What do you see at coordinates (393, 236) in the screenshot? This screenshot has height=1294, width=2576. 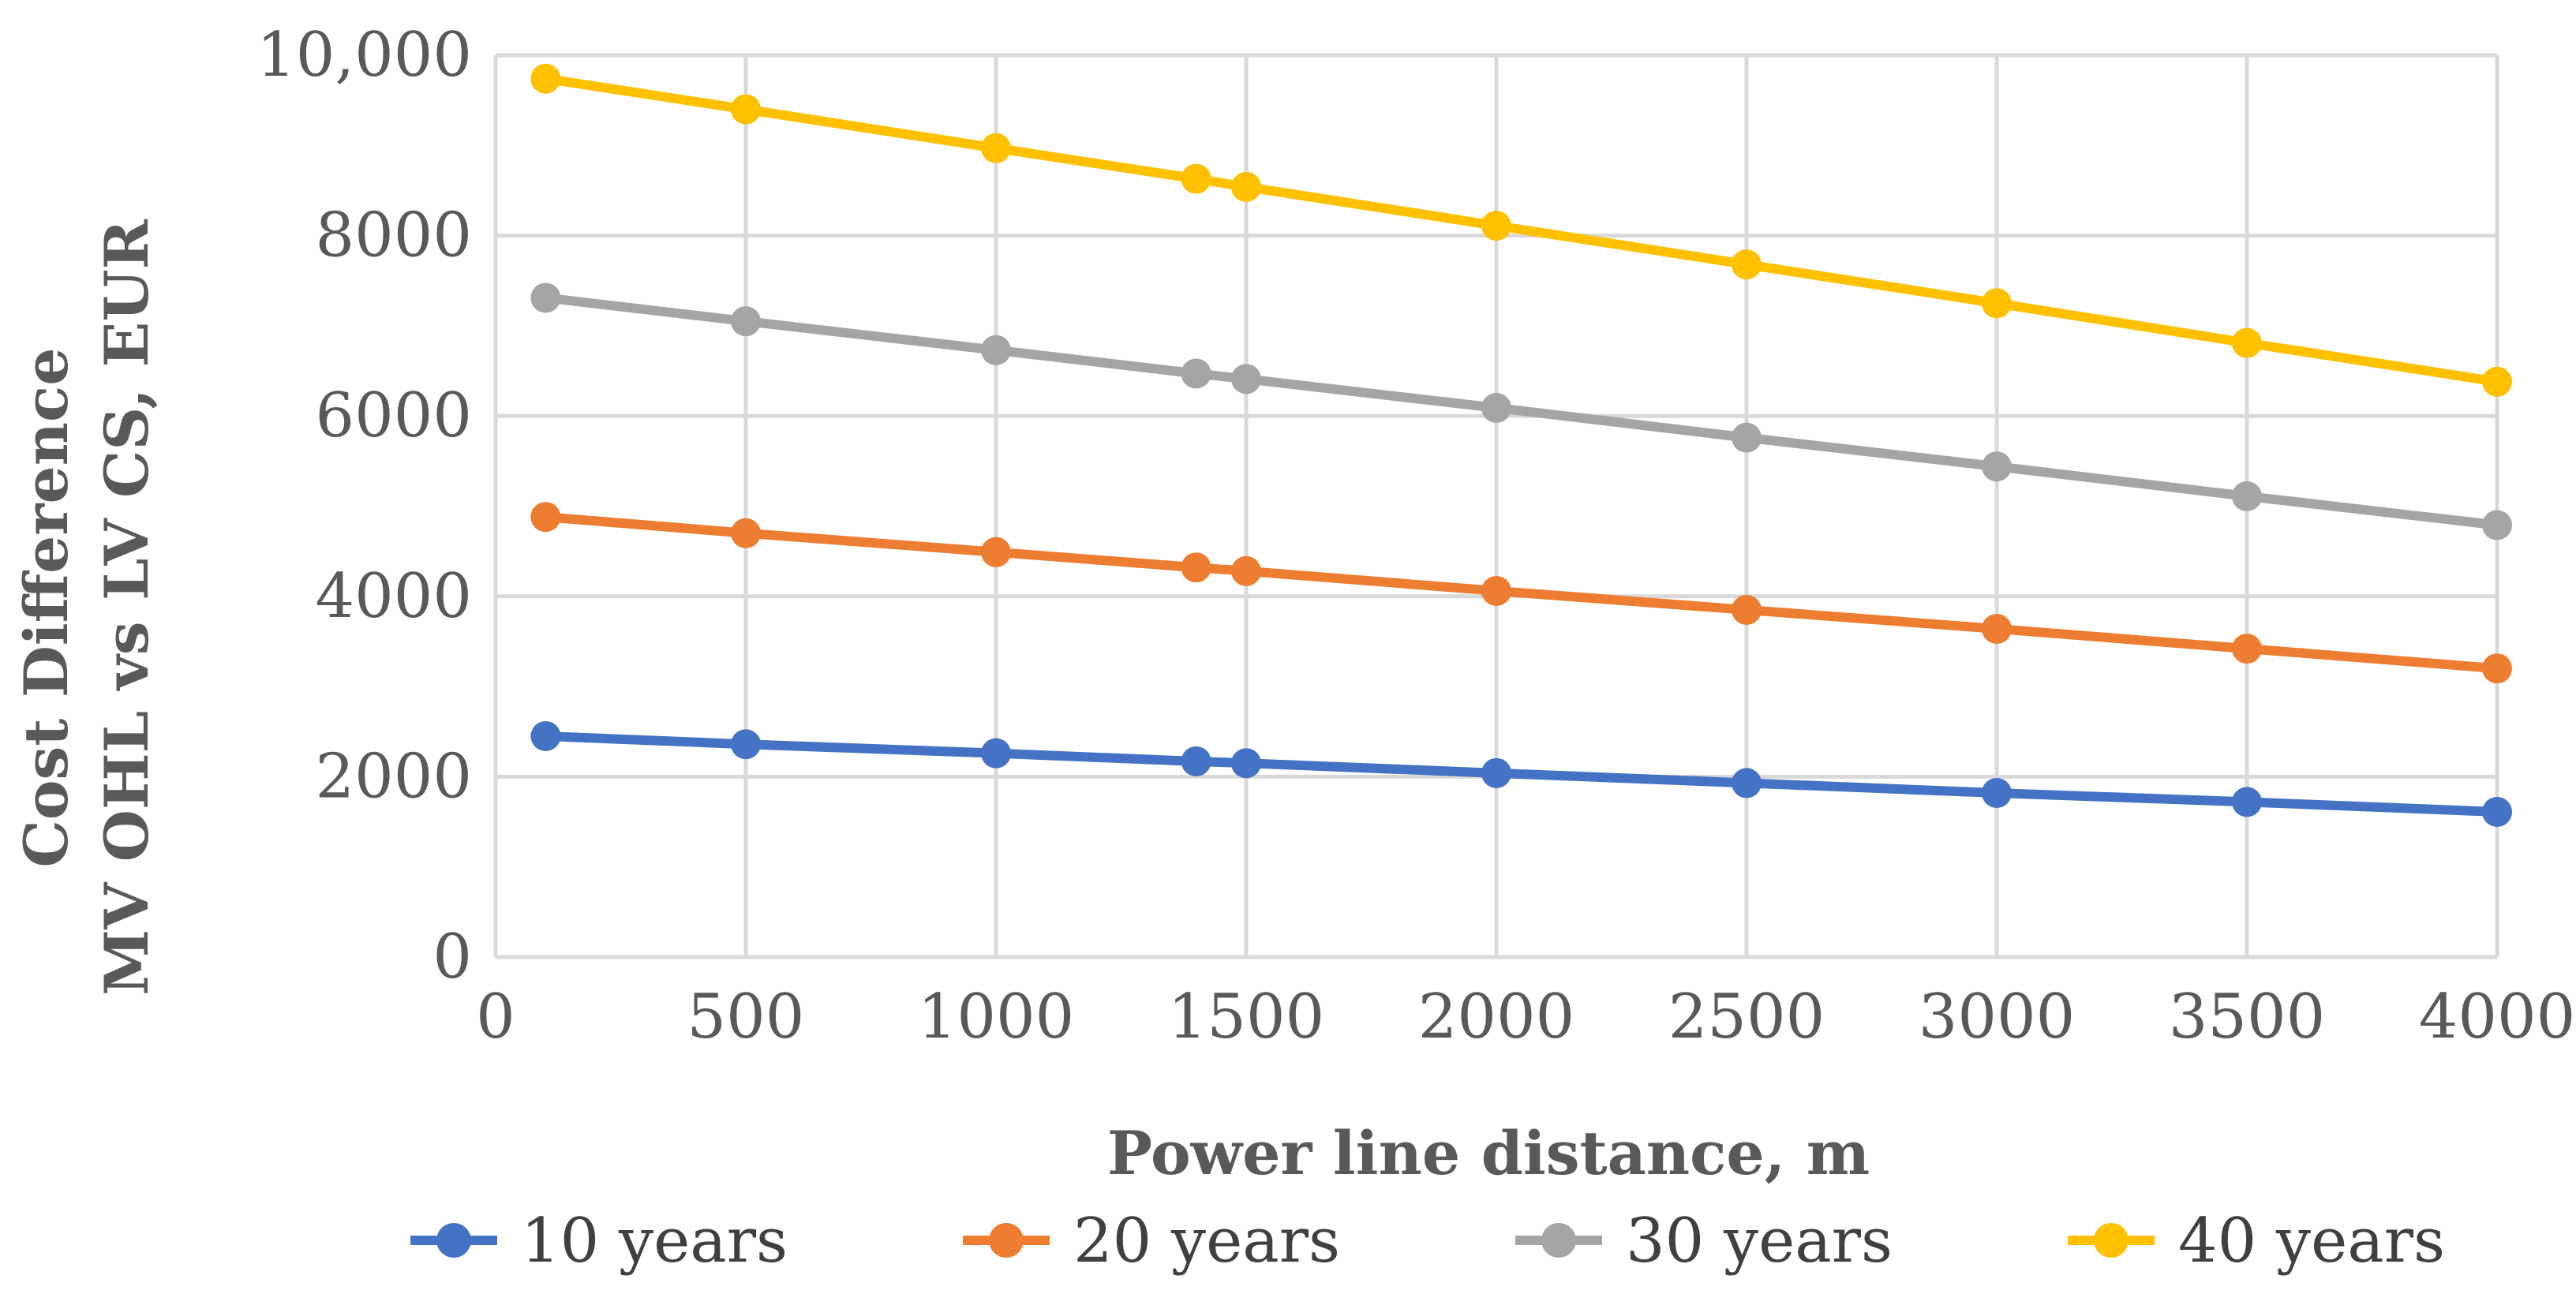 I see `y-tick-label: 8000` at bounding box center [393, 236].